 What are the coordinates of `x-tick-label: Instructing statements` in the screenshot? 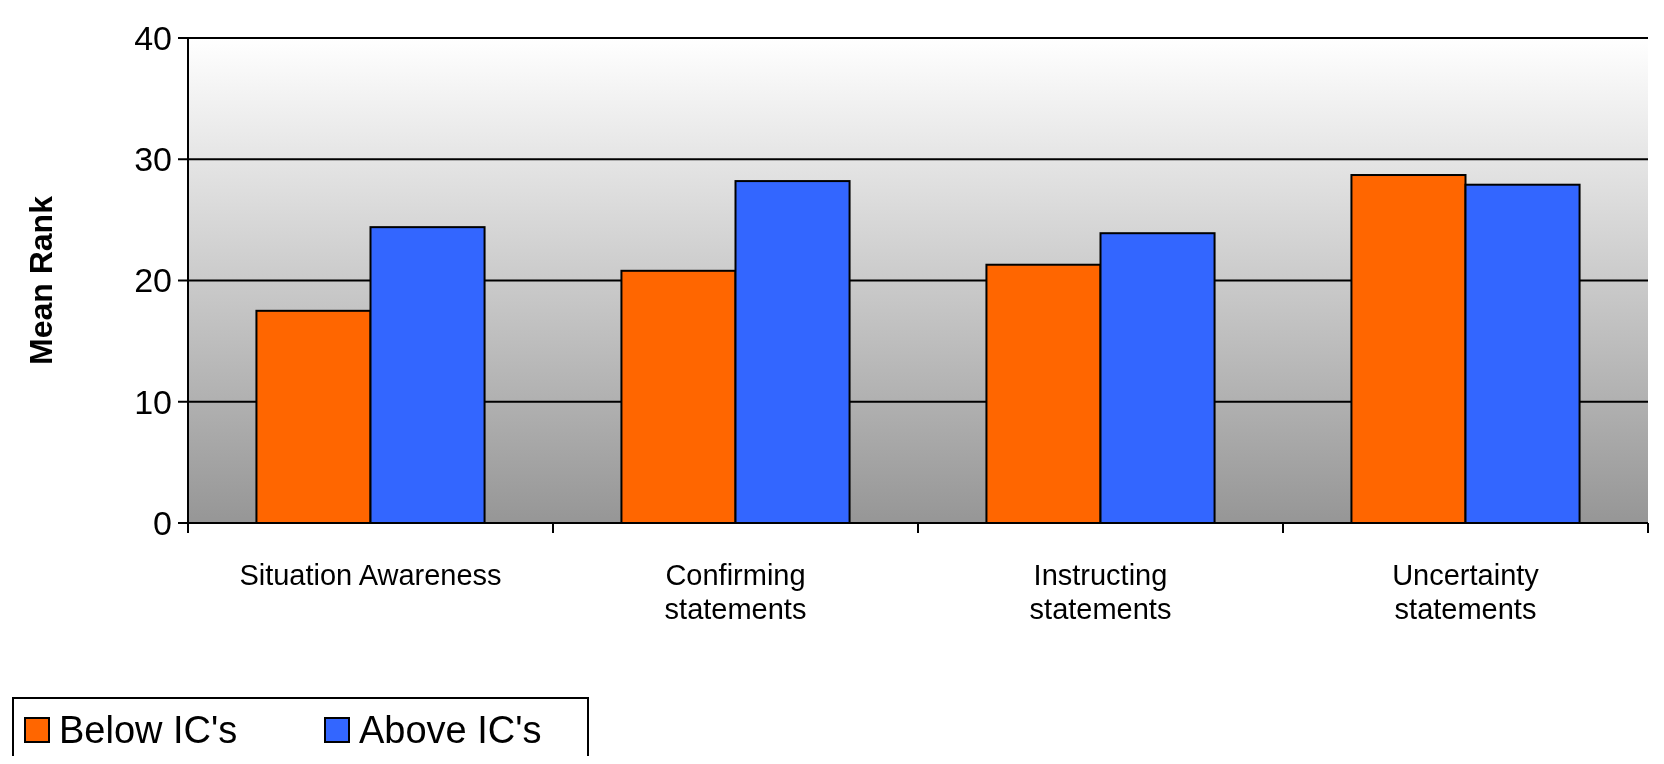 It's located at (1100, 592).